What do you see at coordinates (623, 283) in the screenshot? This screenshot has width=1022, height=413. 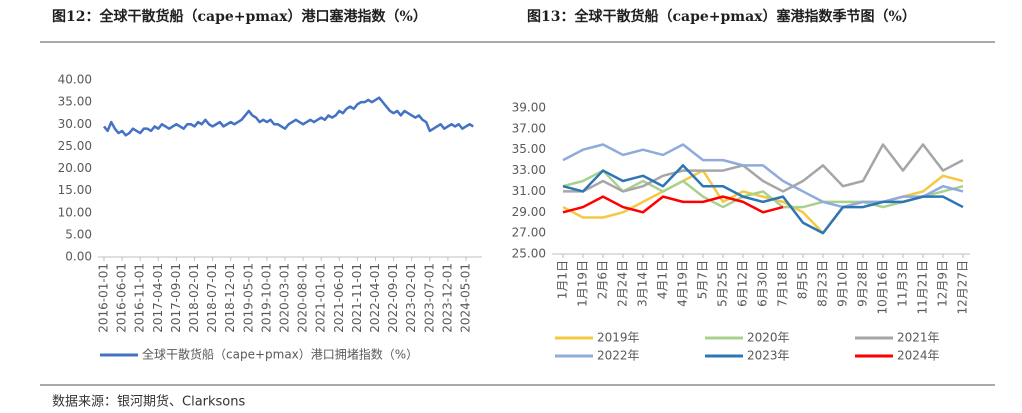 I see `x-tick-label: 2月24日` at bounding box center [623, 283].